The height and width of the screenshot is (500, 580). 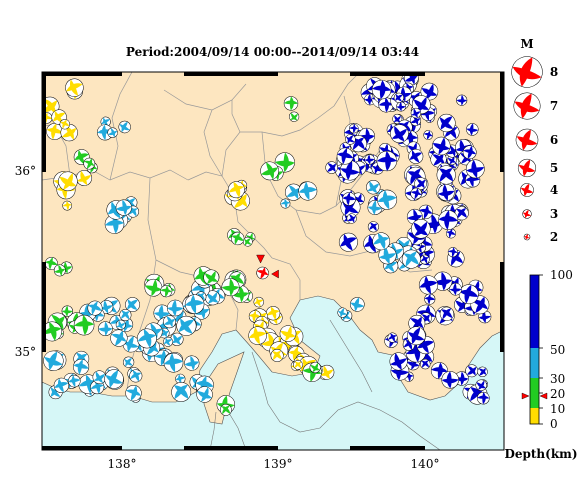 I want to click on lon-label-139: 139°, so click(x=278, y=464).